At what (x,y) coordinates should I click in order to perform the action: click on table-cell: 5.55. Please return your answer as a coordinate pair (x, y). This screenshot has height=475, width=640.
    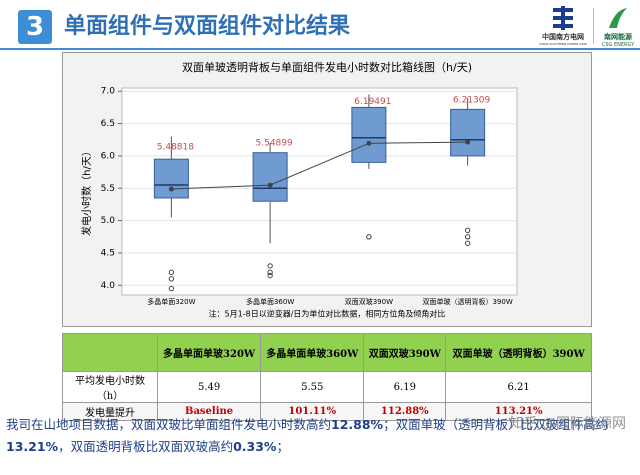
    Looking at the image, I should click on (312, 387).